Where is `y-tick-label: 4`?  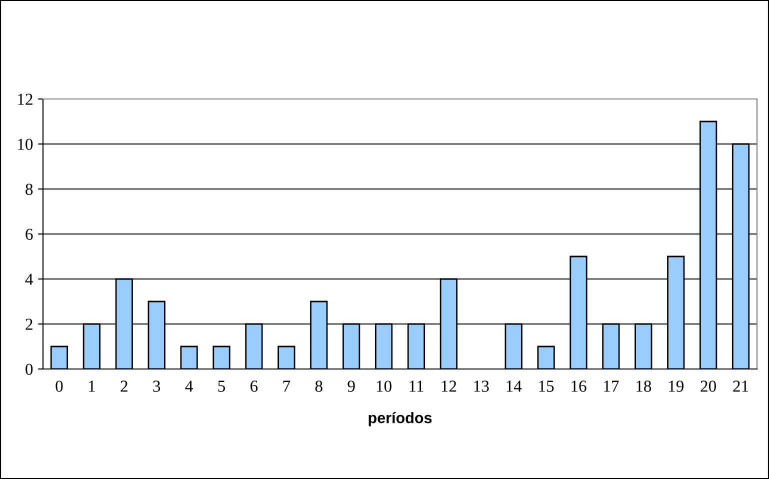 y-tick-label: 4 is located at coordinates (29, 279).